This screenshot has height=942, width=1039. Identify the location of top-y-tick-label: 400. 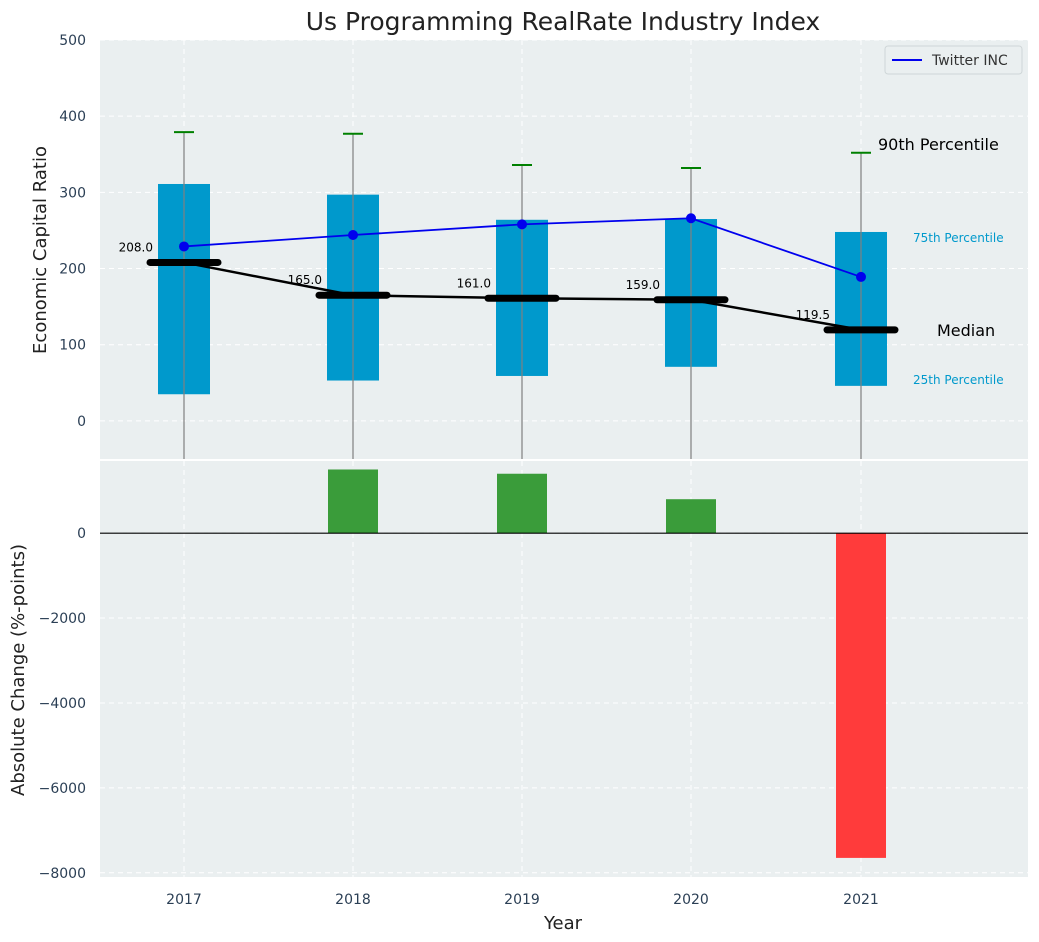
(72, 117).